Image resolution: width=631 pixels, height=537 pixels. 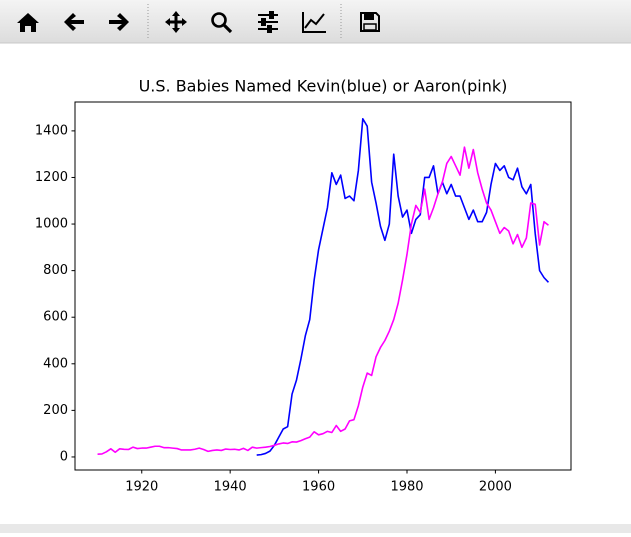 I want to click on status-bar, so click(x=315, y=528).